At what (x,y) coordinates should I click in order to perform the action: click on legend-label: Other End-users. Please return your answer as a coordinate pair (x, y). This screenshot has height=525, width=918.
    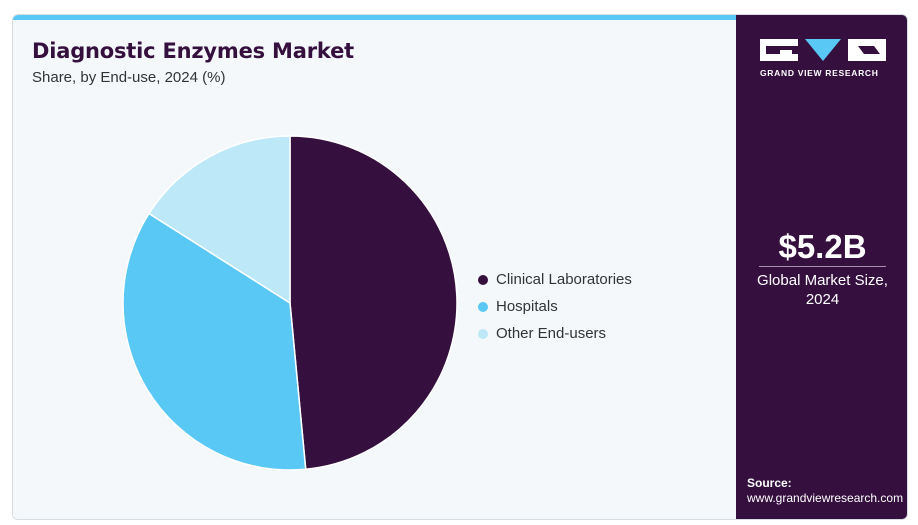
    Looking at the image, I should click on (551, 333).